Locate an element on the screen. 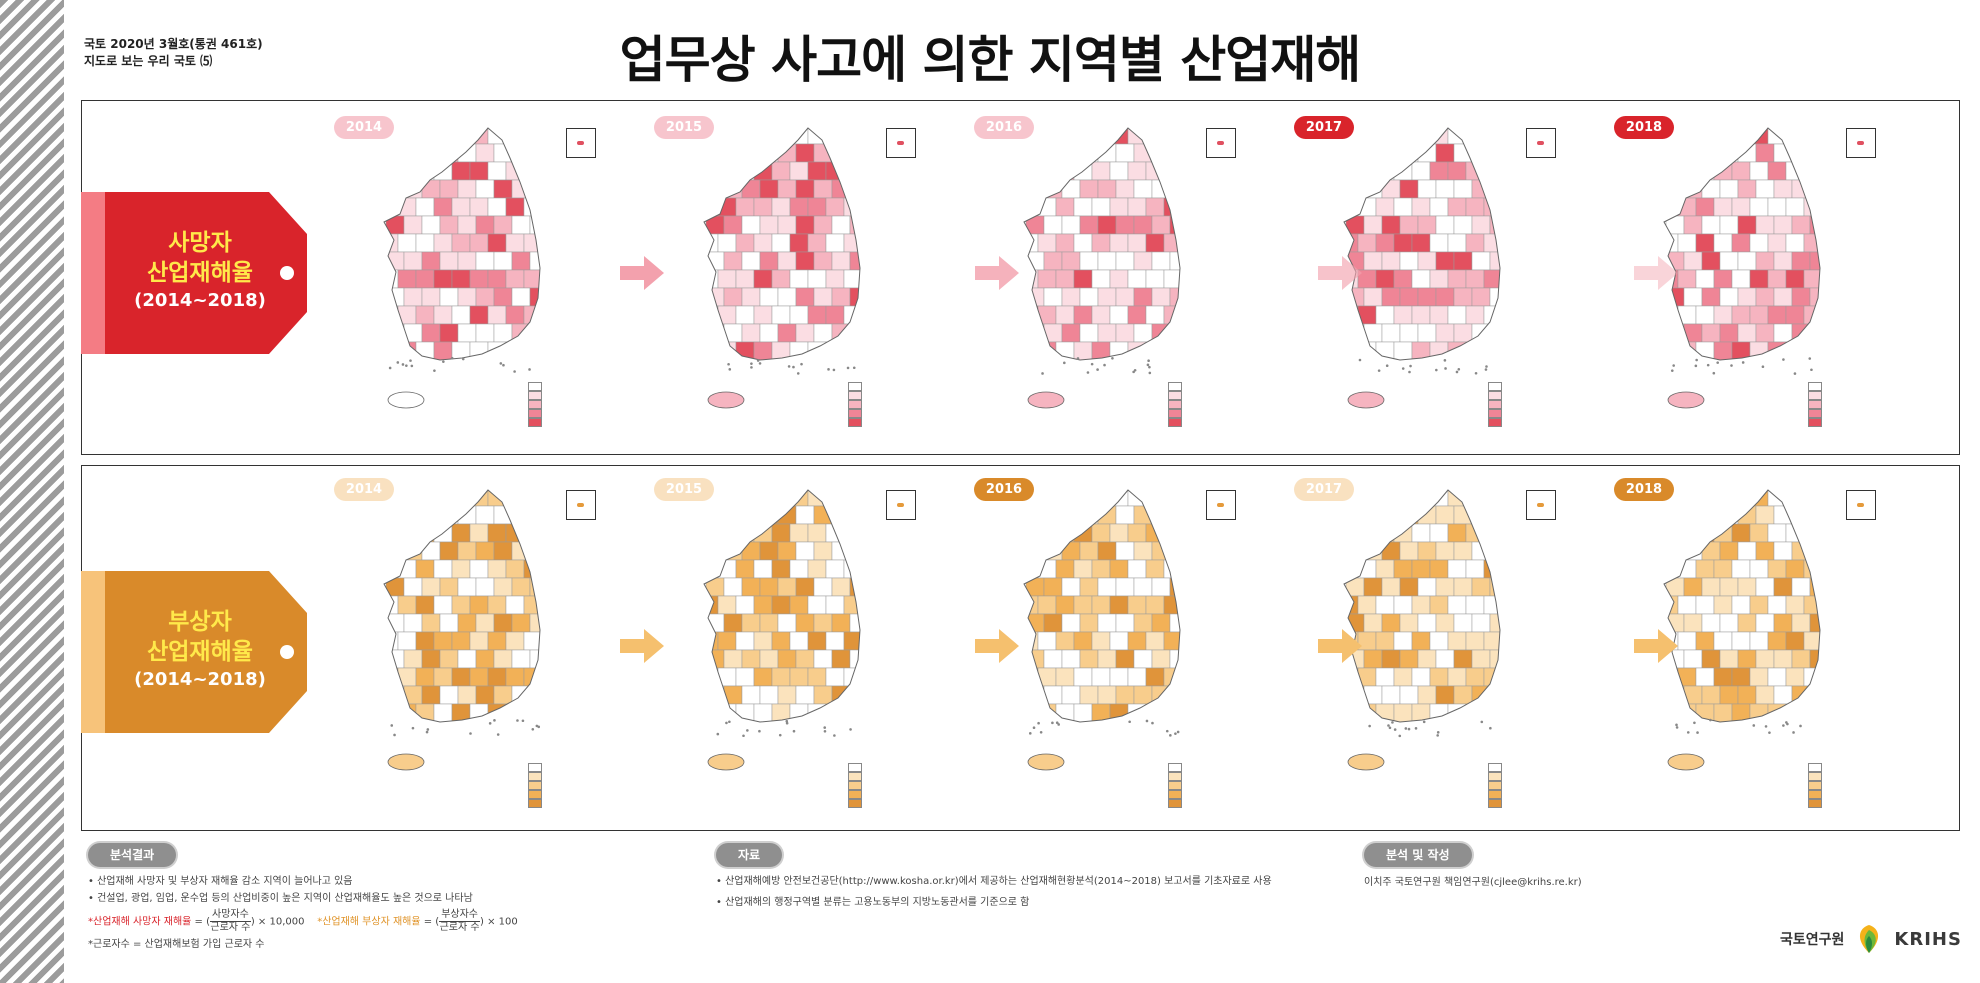 The height and width of the screenshot is (983, 1980). logo-korean: 국토연구원 is located at coordinates (1812, 940).